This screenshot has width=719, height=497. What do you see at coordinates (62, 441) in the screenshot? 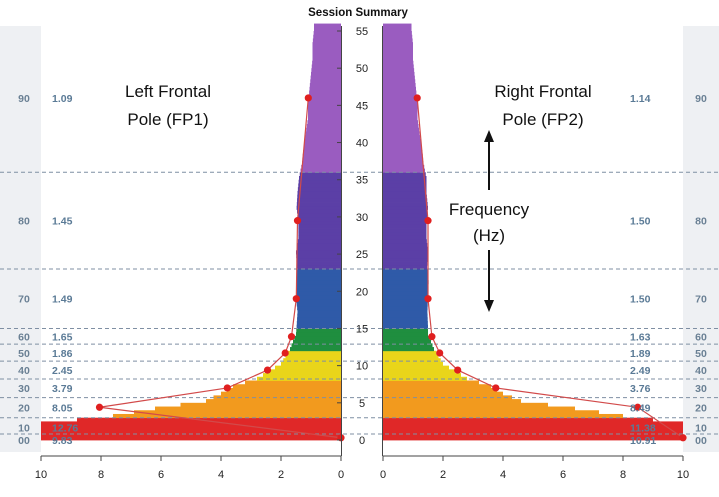
I see `left-ratio-value: 9.83` at bounding box center [62, 441].